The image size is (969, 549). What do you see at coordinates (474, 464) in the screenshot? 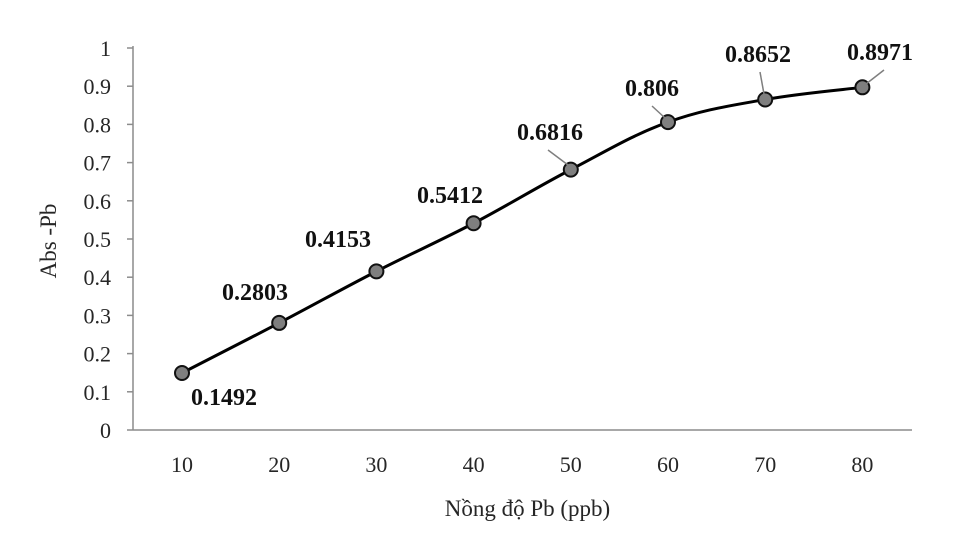
I see `x-tick-label: 40` at bounding box center [474, 464].